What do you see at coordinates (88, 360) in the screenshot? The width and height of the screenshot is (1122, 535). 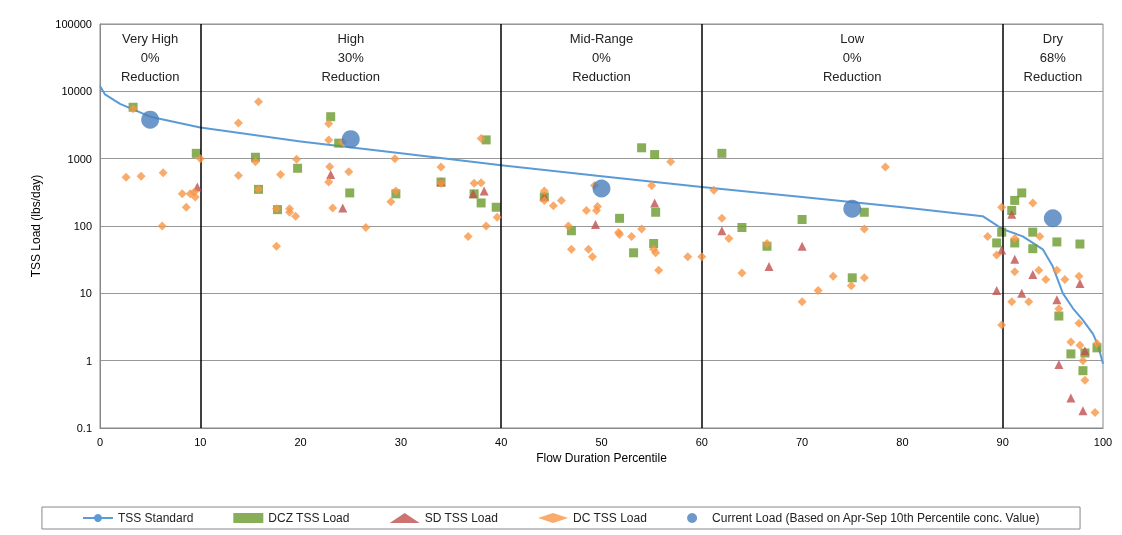 I see `y-tick-label: 1` at bounding box center [88, 360].